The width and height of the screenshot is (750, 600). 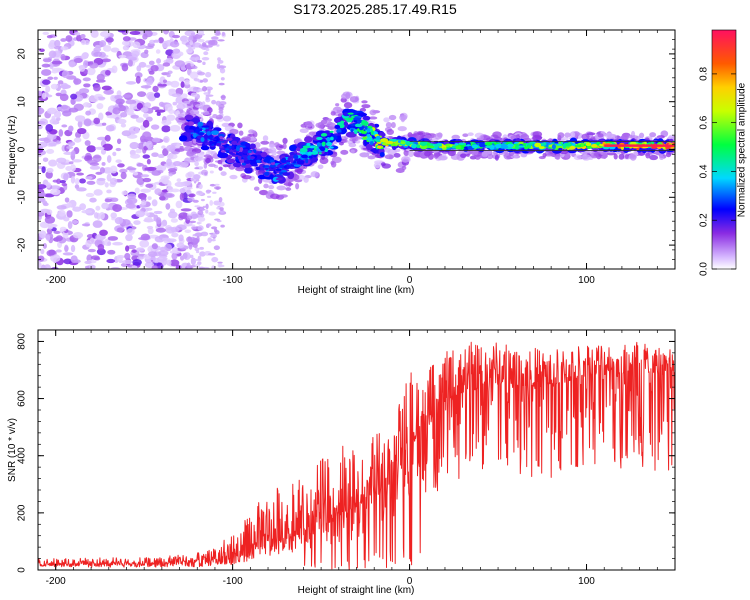 What do you see at coordinates (704, 269) in the screenshot?
I see `colorbar-tick-label: 0.0` at bounding box center [704, 269].